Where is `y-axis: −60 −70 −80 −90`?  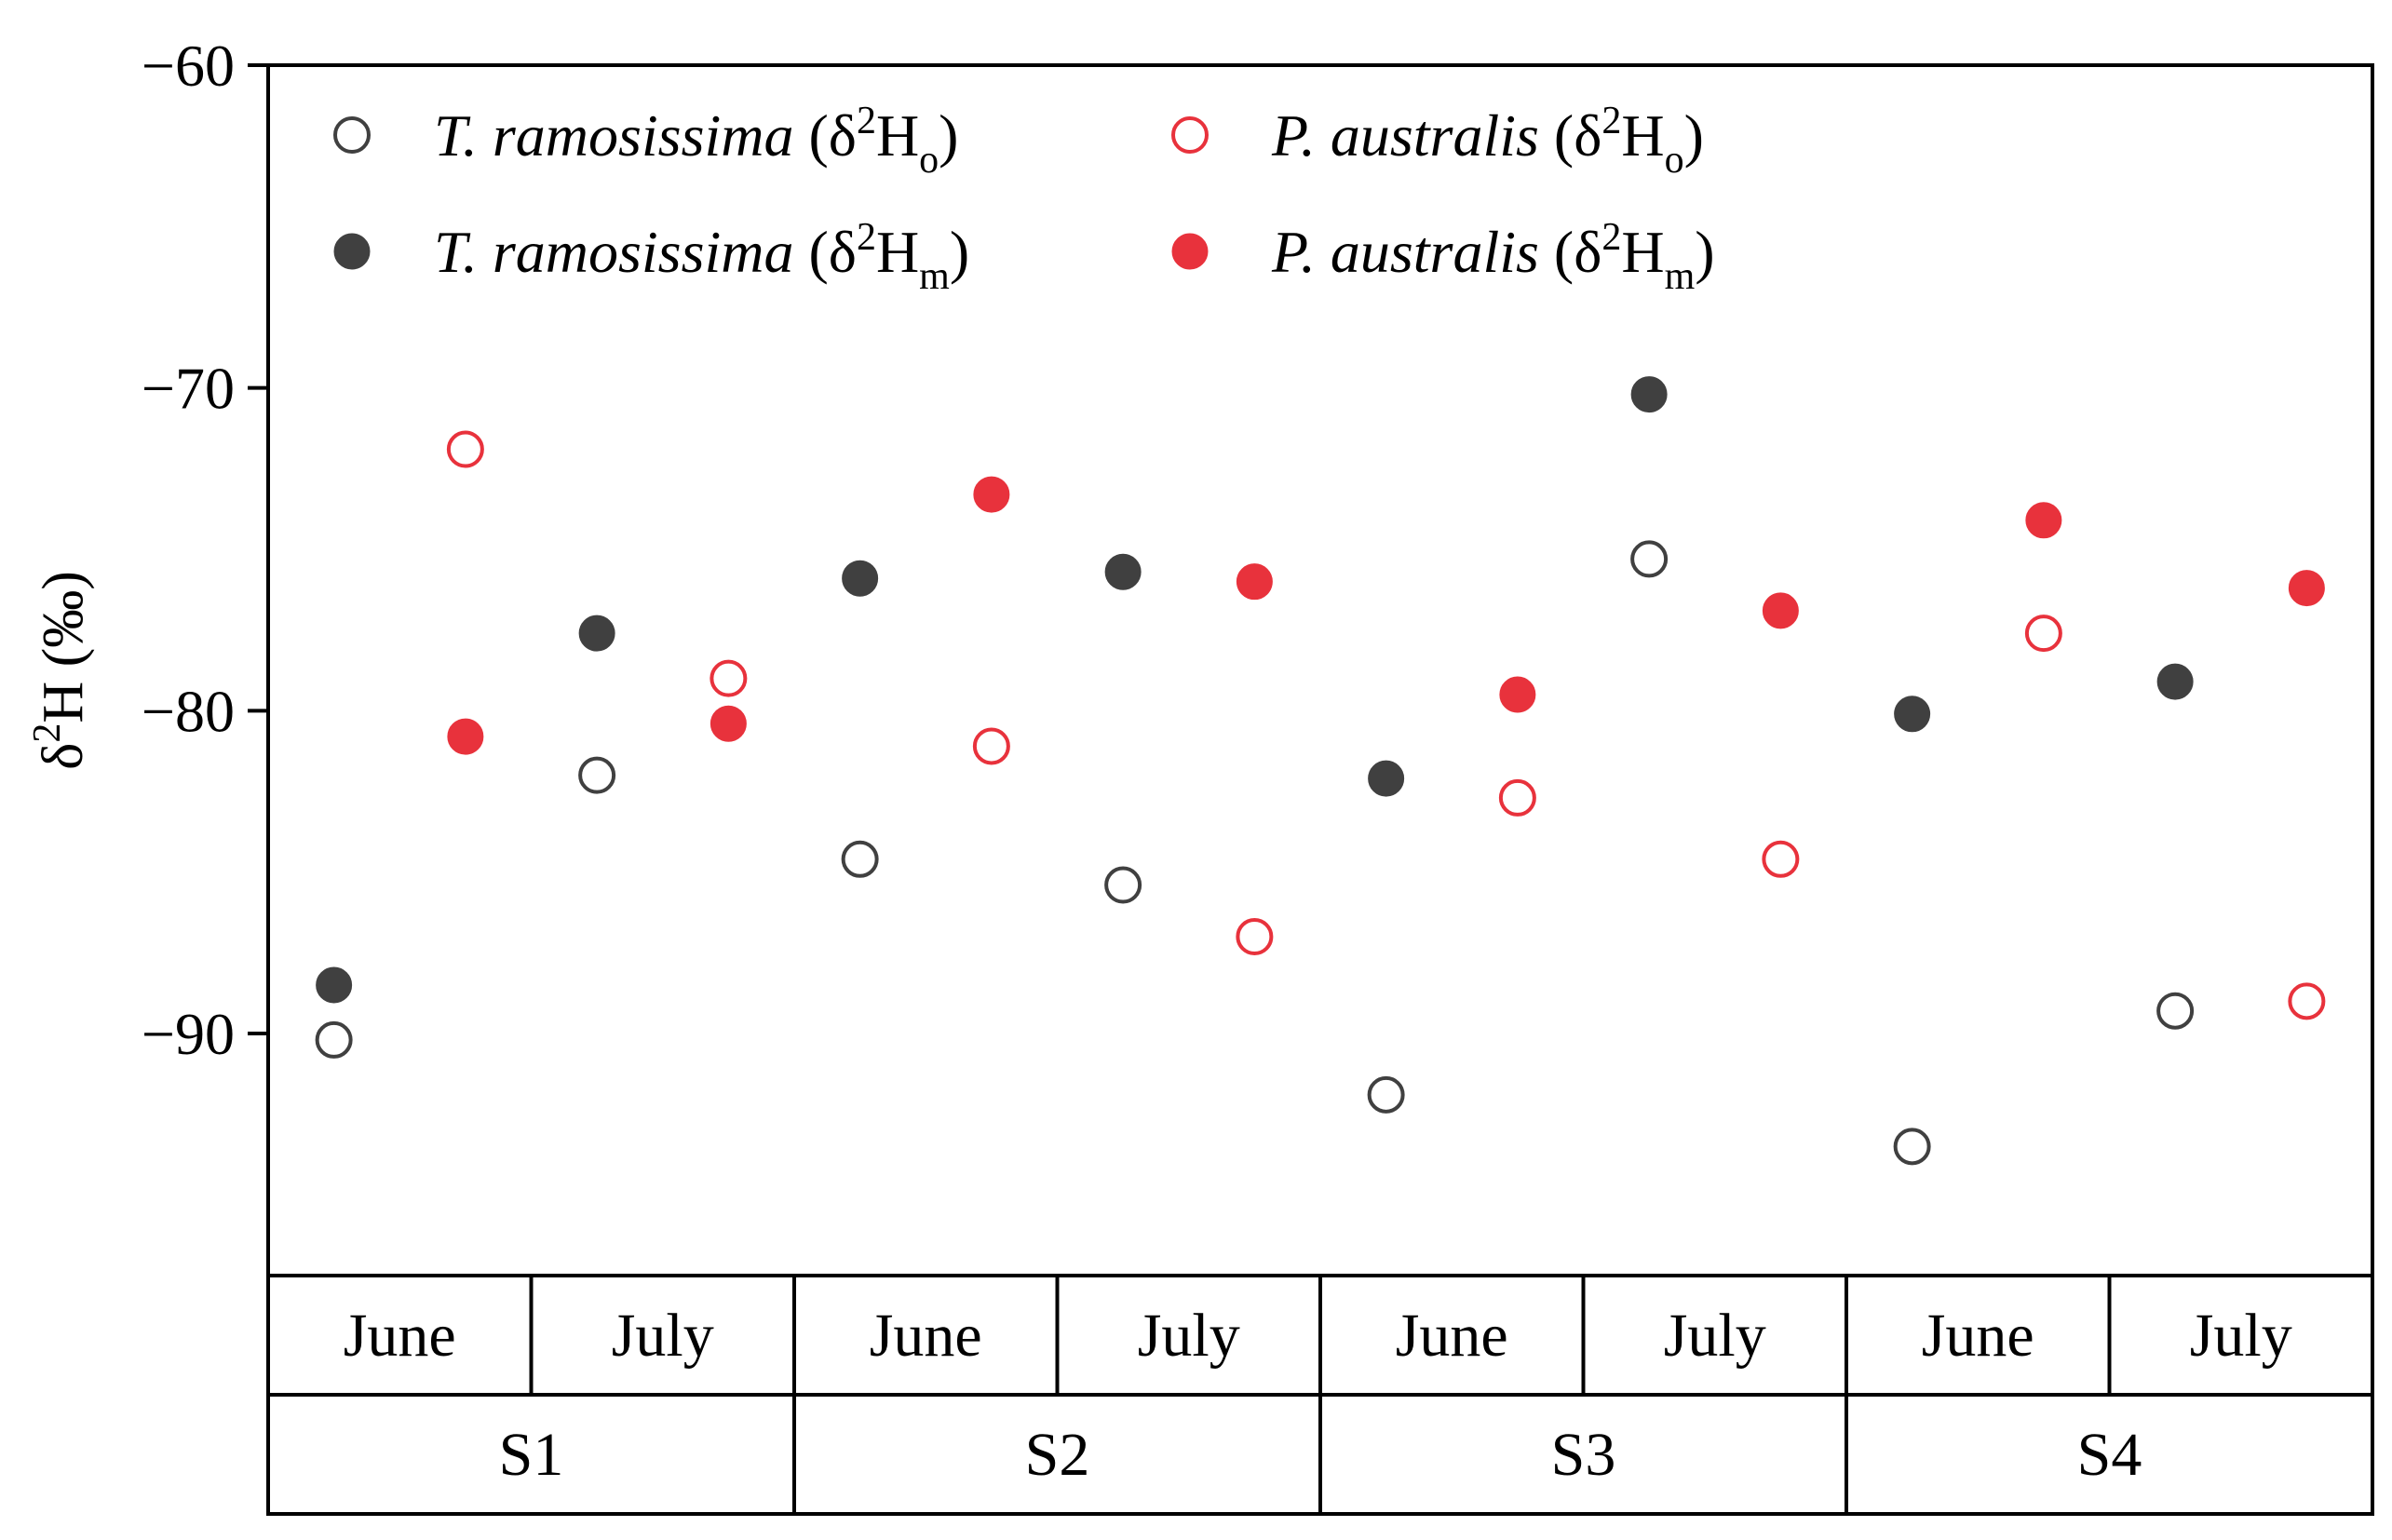
y-axis: −60 −70 −80 −90 is located at coordinates (205, 550).